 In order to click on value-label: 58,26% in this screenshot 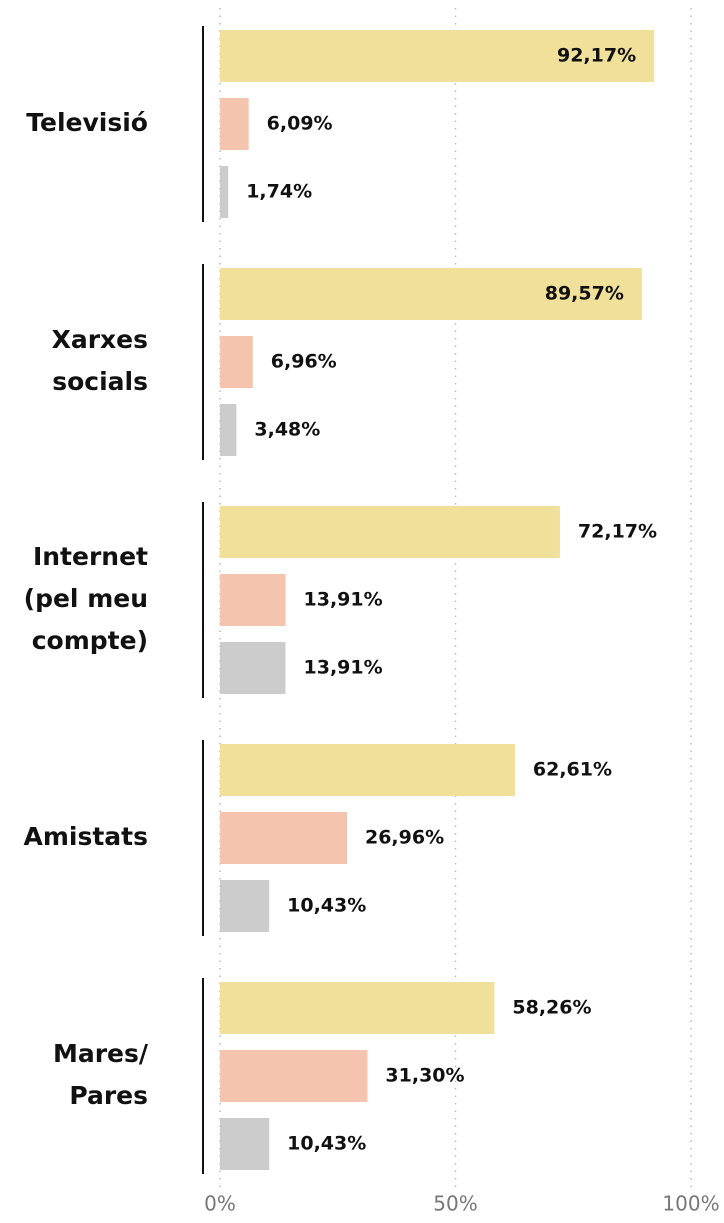, I will do `click(551, 1008)`.